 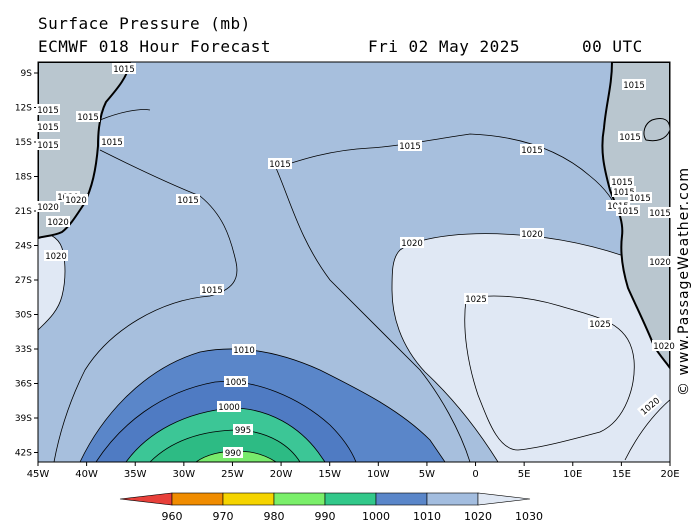 What do you see at coordinates (621, 474) in the screenshot?
I see `lon-label: 15E` at bounding box center [621, 474].